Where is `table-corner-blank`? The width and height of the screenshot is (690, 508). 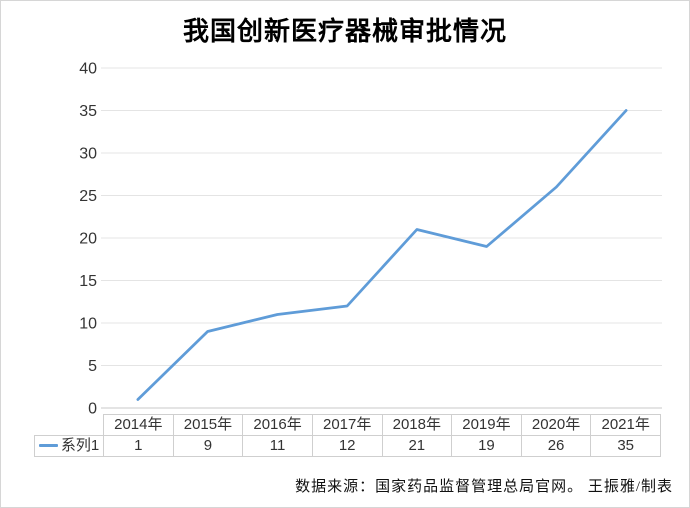
table-corner-blank is located at coordinates (69, 425).